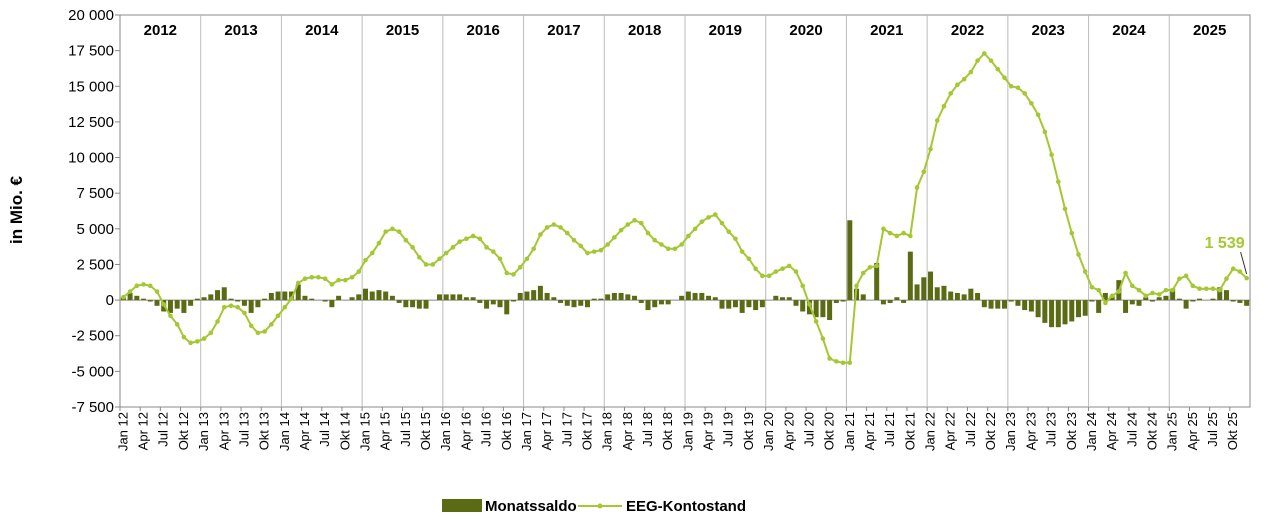 The height and width of the screenshot is (521, 1280). What do you see at coordinates (95, 264) in the screenshot?
I see `y-tick-label: 2 500` at bounding box center [95, 264].